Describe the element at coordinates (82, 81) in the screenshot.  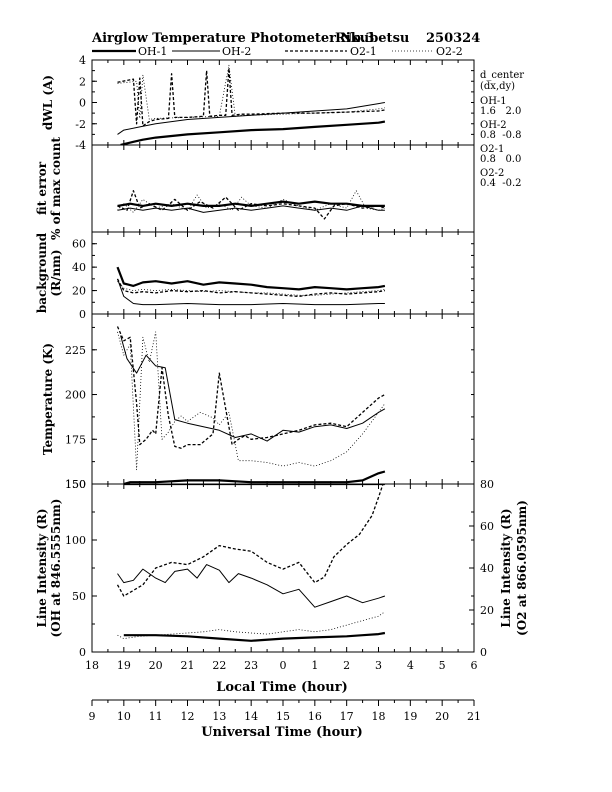
I see `y-tick-label: 2` at that location.